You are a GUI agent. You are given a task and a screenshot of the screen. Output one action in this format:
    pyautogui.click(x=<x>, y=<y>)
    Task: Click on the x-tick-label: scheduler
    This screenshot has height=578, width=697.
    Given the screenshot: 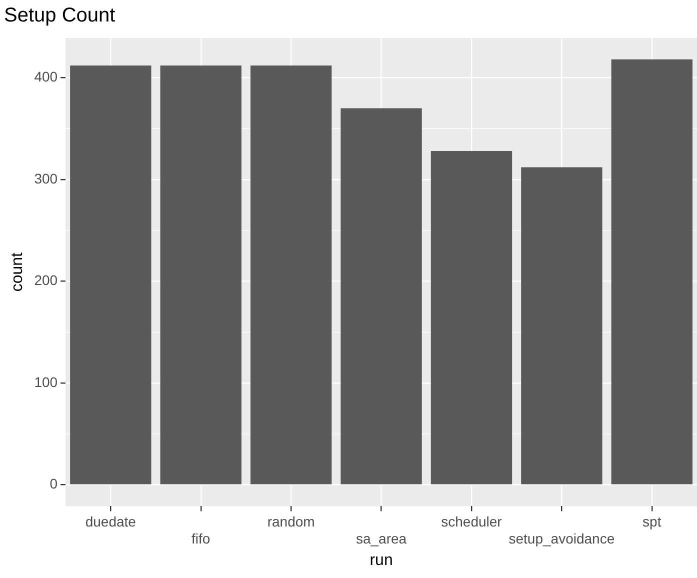 What is the action you would take?
    pyautogui.click(x=471, y=521)
    